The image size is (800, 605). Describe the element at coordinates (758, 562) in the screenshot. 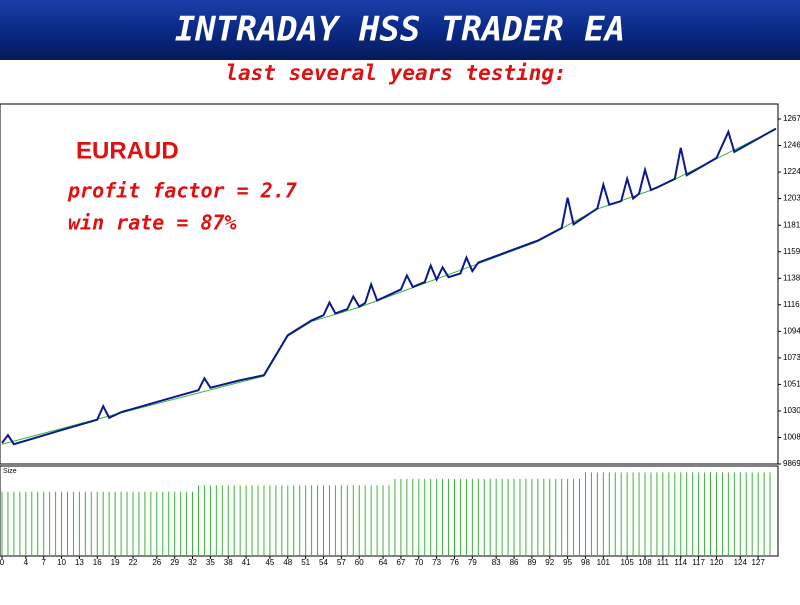

I see `x-tick-label: 127` at that location.